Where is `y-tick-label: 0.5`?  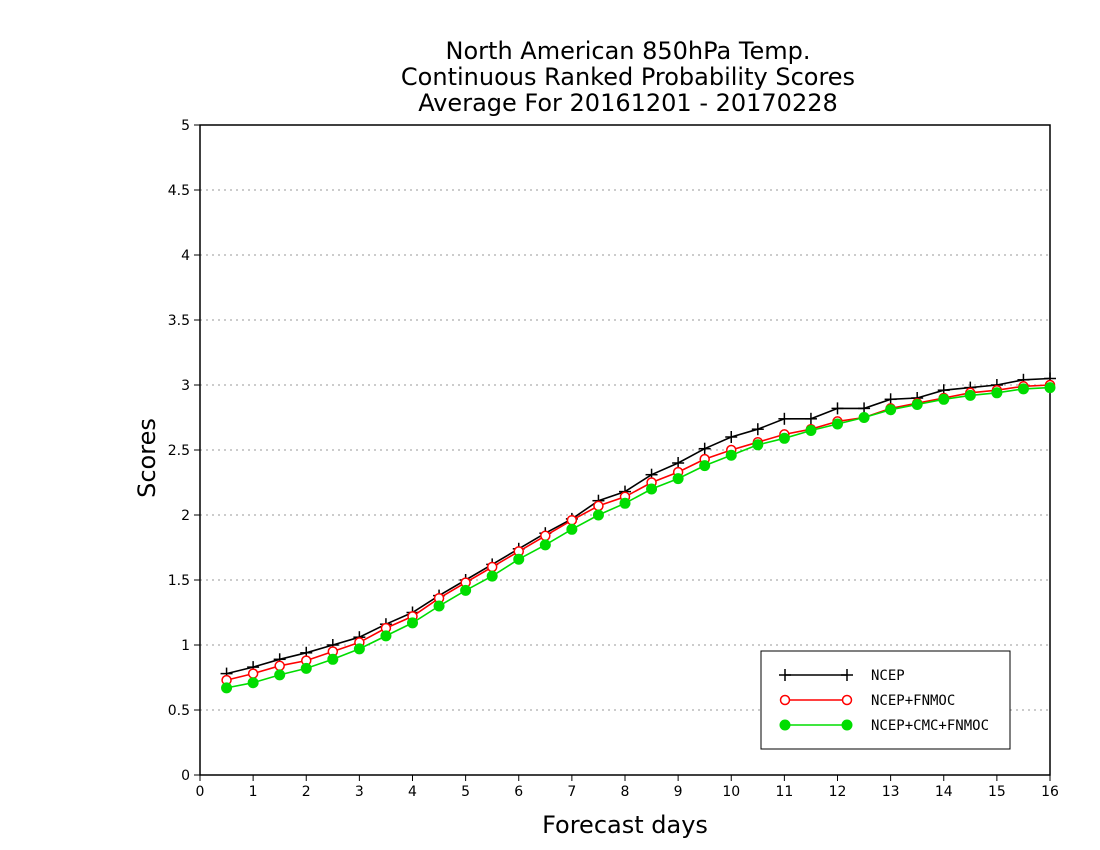
y-tick-label: 0.5 is located at coordinates (179, 711).